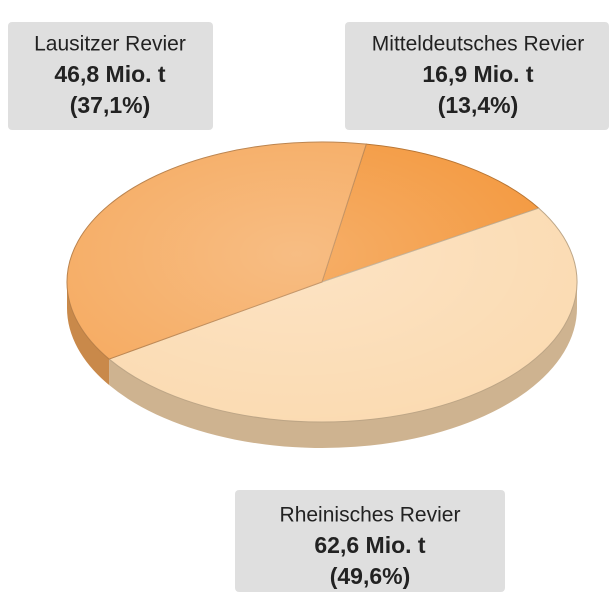 The width and height of the screenshot is (609, 597). What do you see at coordinates (478, 44) in the screenshot?
I see `category-label: Mitteldeutsches Revier` at bounding box center [478, 44].